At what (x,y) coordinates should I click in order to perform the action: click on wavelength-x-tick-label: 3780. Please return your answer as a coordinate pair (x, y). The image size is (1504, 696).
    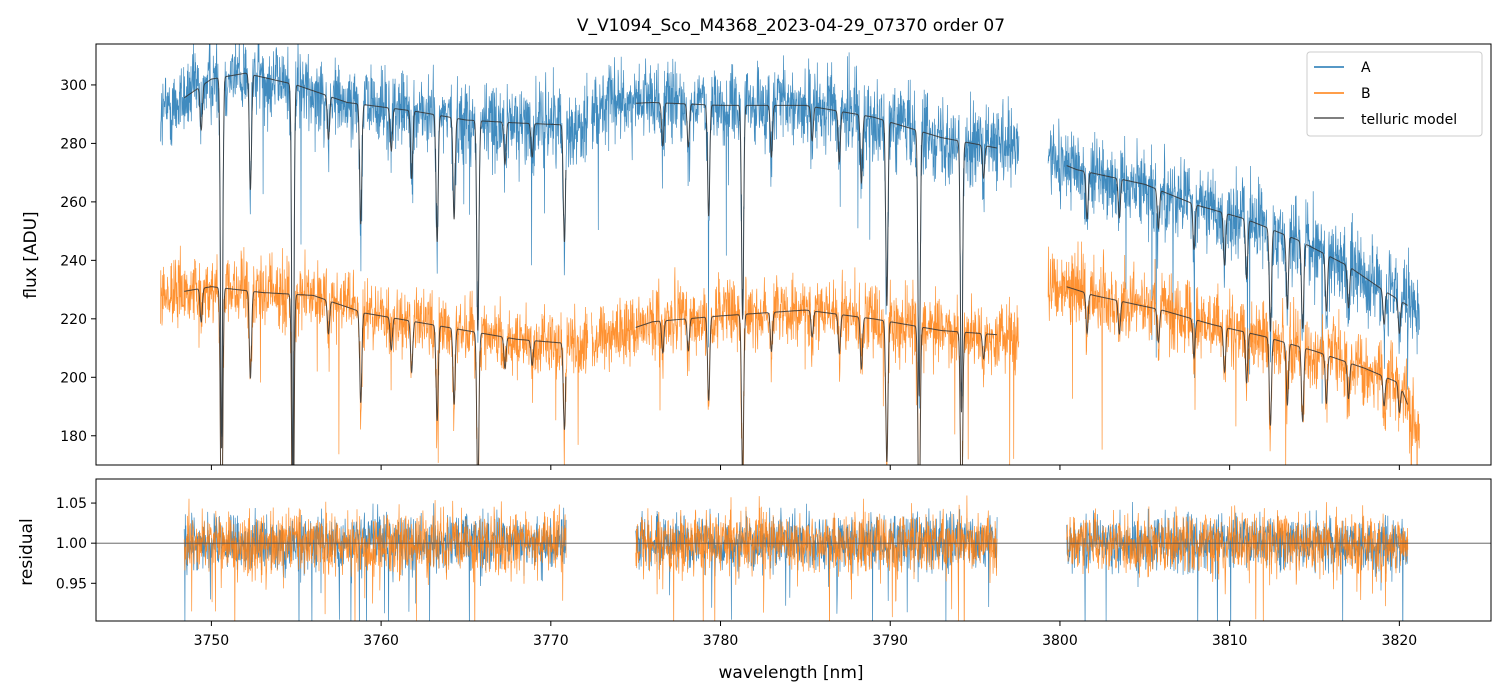
    Looking at the image, I should click on (721, 641).